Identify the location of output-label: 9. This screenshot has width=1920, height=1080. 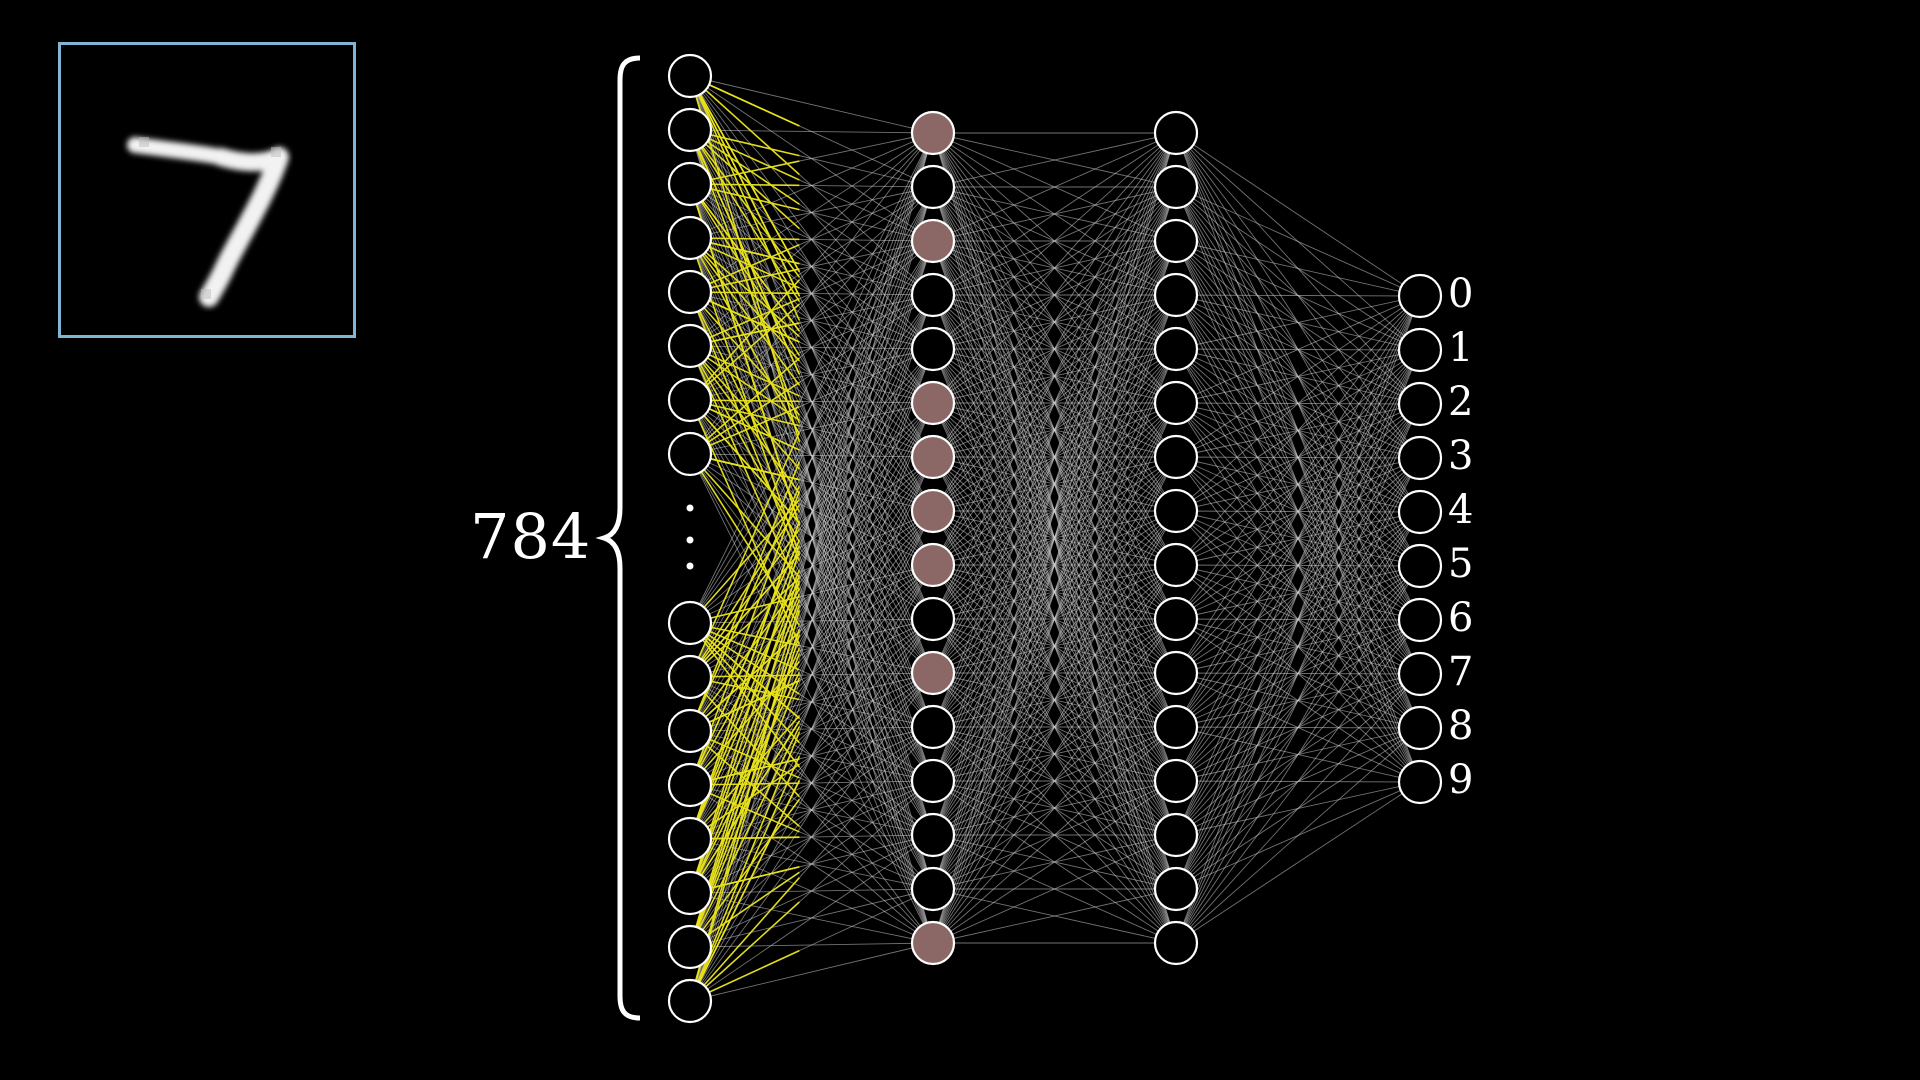
(1461, 780).